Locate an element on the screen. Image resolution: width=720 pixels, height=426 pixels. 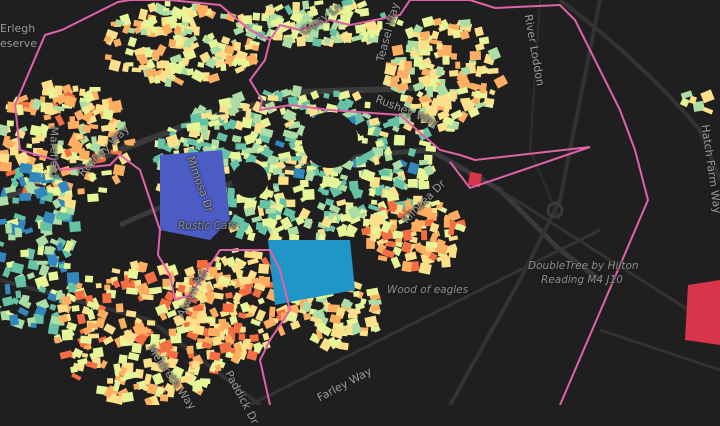
label-wood-of-eagles: Wood of eagles is located at coordinates (428, 290).